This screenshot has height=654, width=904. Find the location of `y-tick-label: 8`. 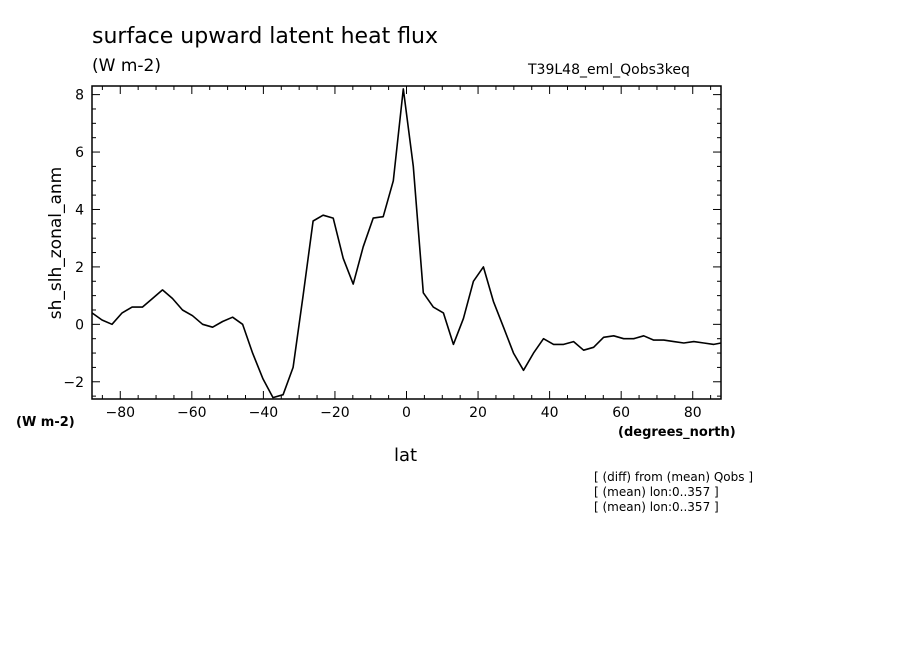

y-tick-label: 8 is located at coordinates (79, 96).